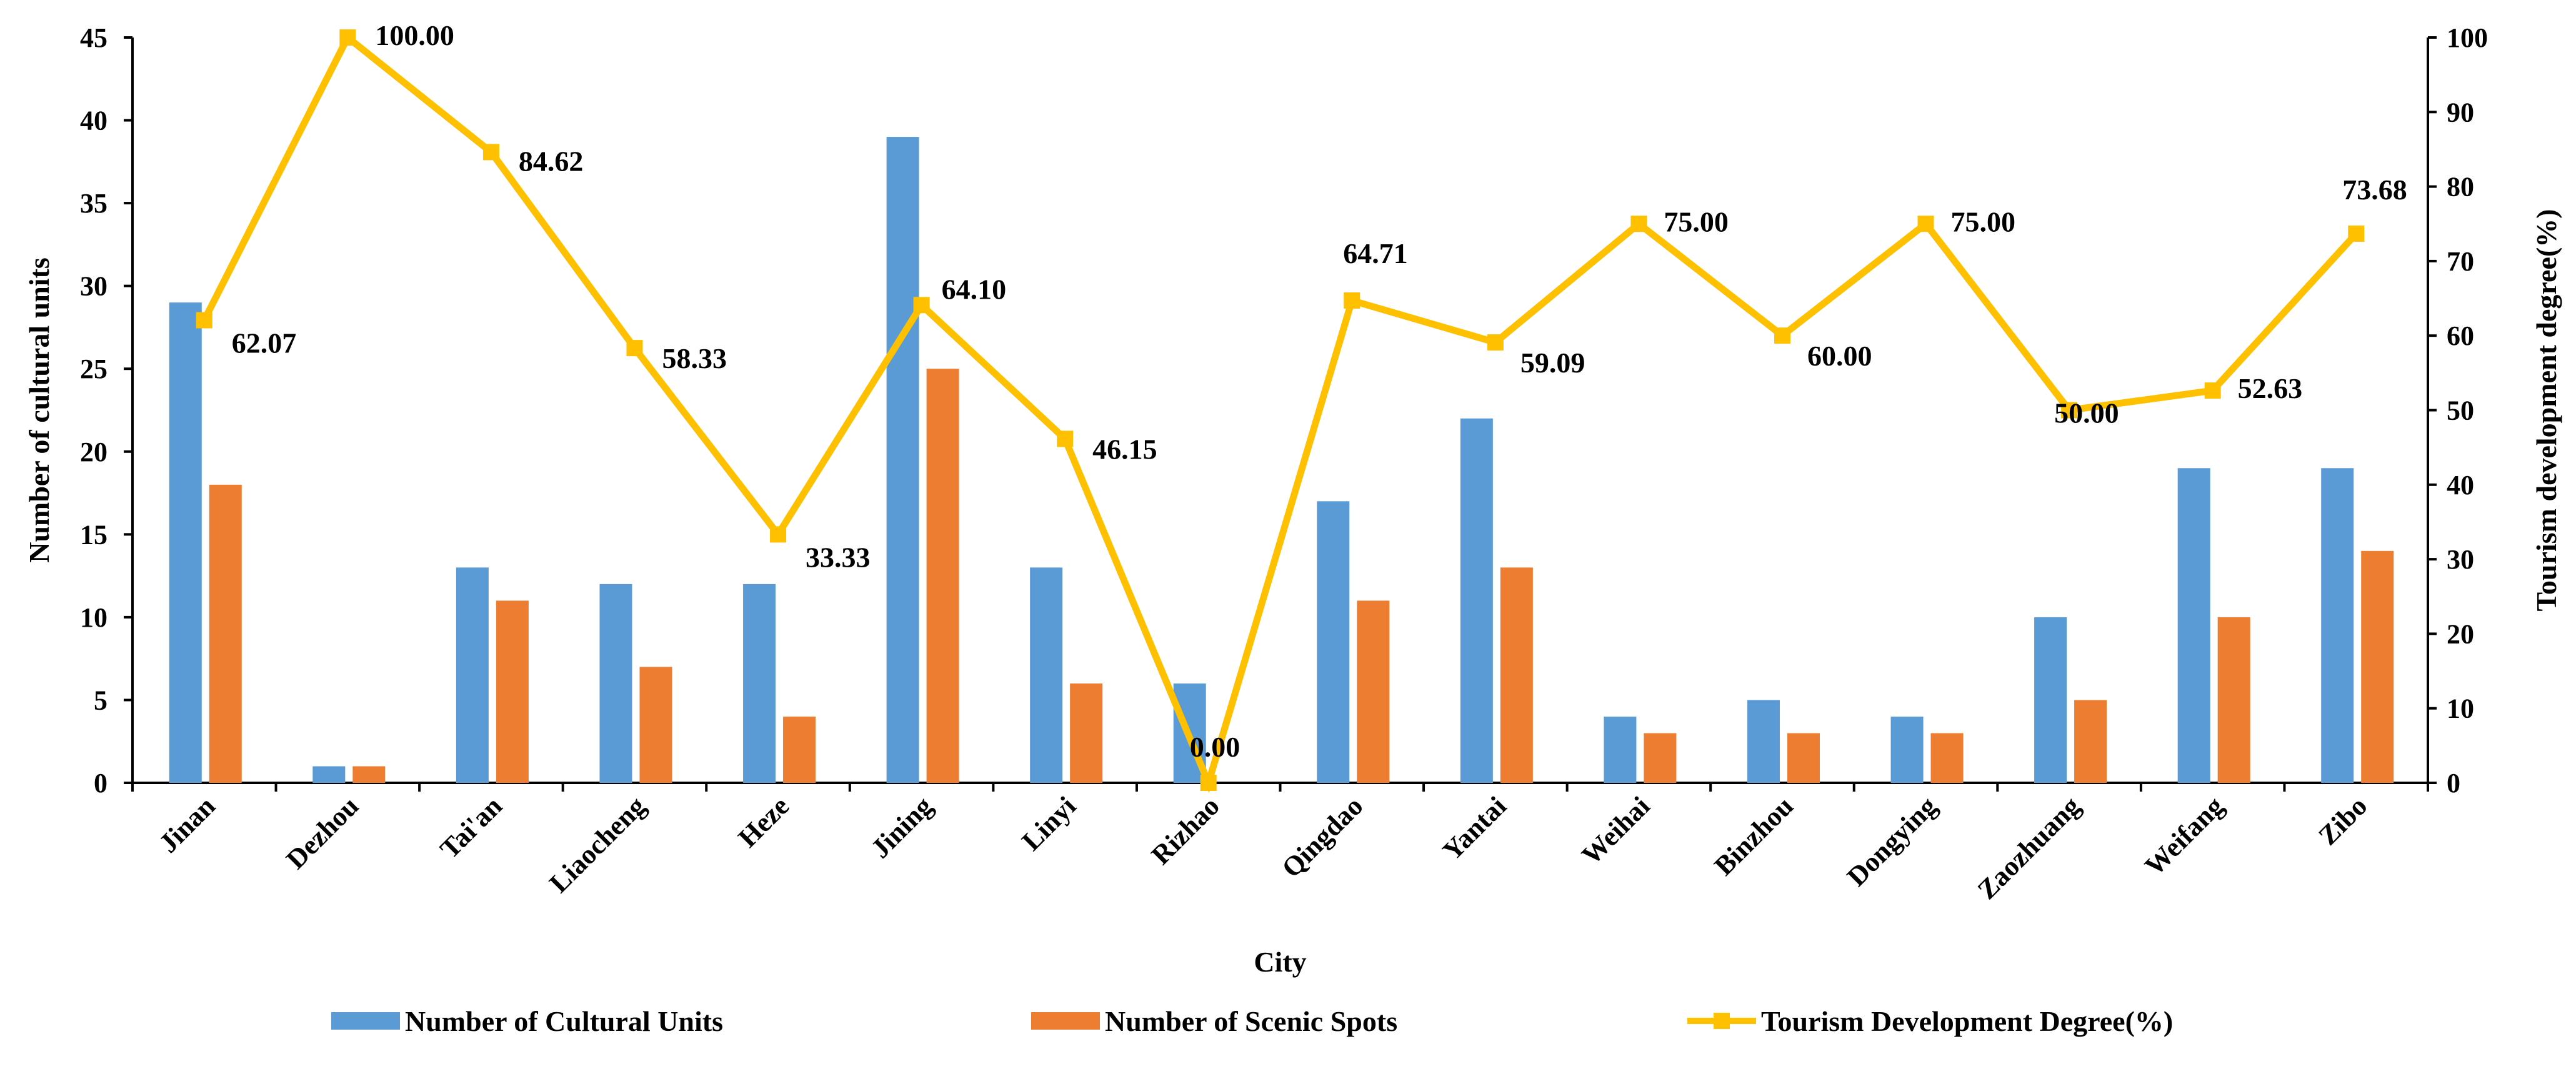 The image size is (2576, 1069). I want to click on x-tick-label: Rizhao, so click(1186, 830).